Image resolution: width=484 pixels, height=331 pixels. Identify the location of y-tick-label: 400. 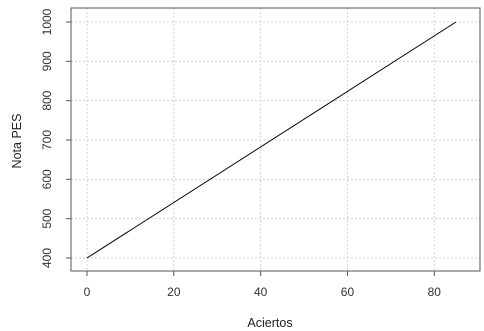
(47, 258).